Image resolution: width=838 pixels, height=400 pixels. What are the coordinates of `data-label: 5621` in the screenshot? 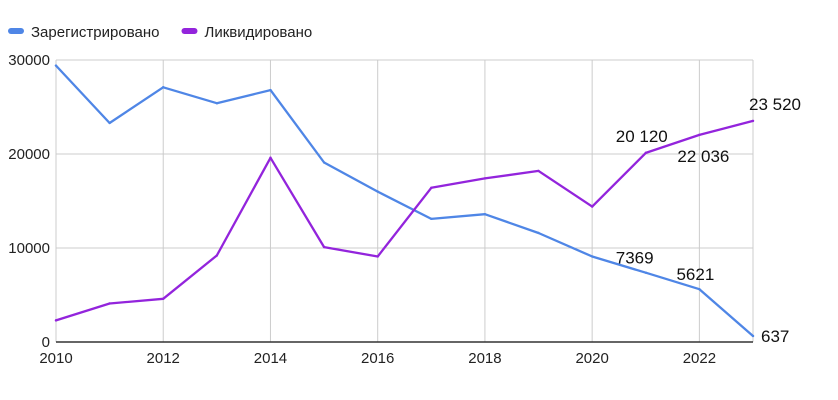 It's located at (695, 274).